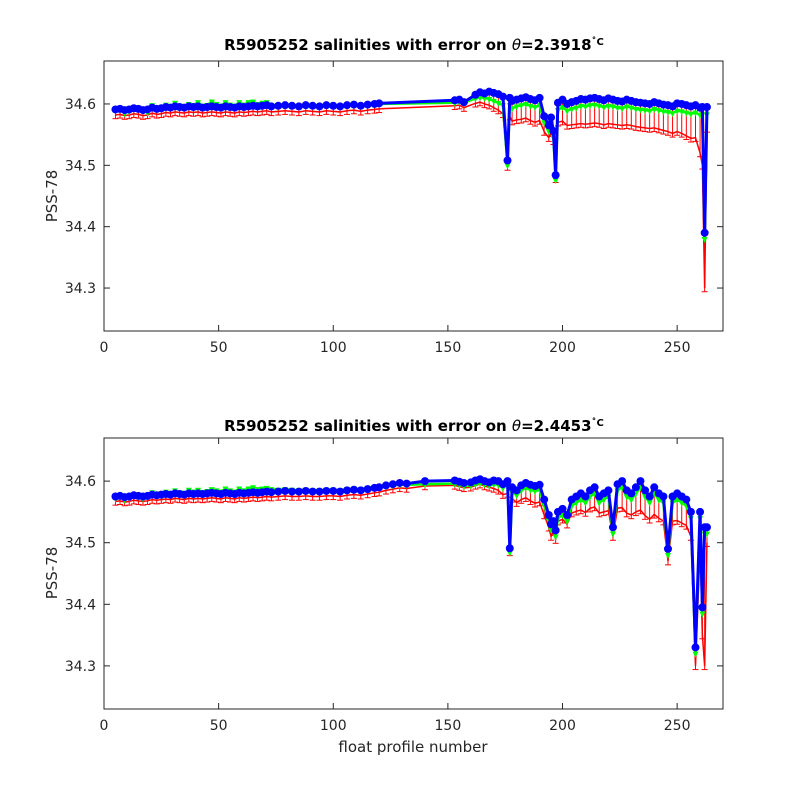  Describe the element at coordinates (80, 228) in the screenshot. I see `y-tick-label: 34.4` at that location.